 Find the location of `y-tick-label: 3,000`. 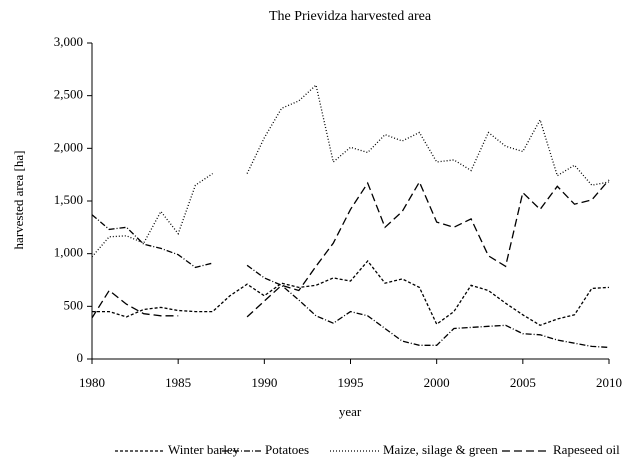

y-tick-label: 3,000 is located at coordinates (68, 41).